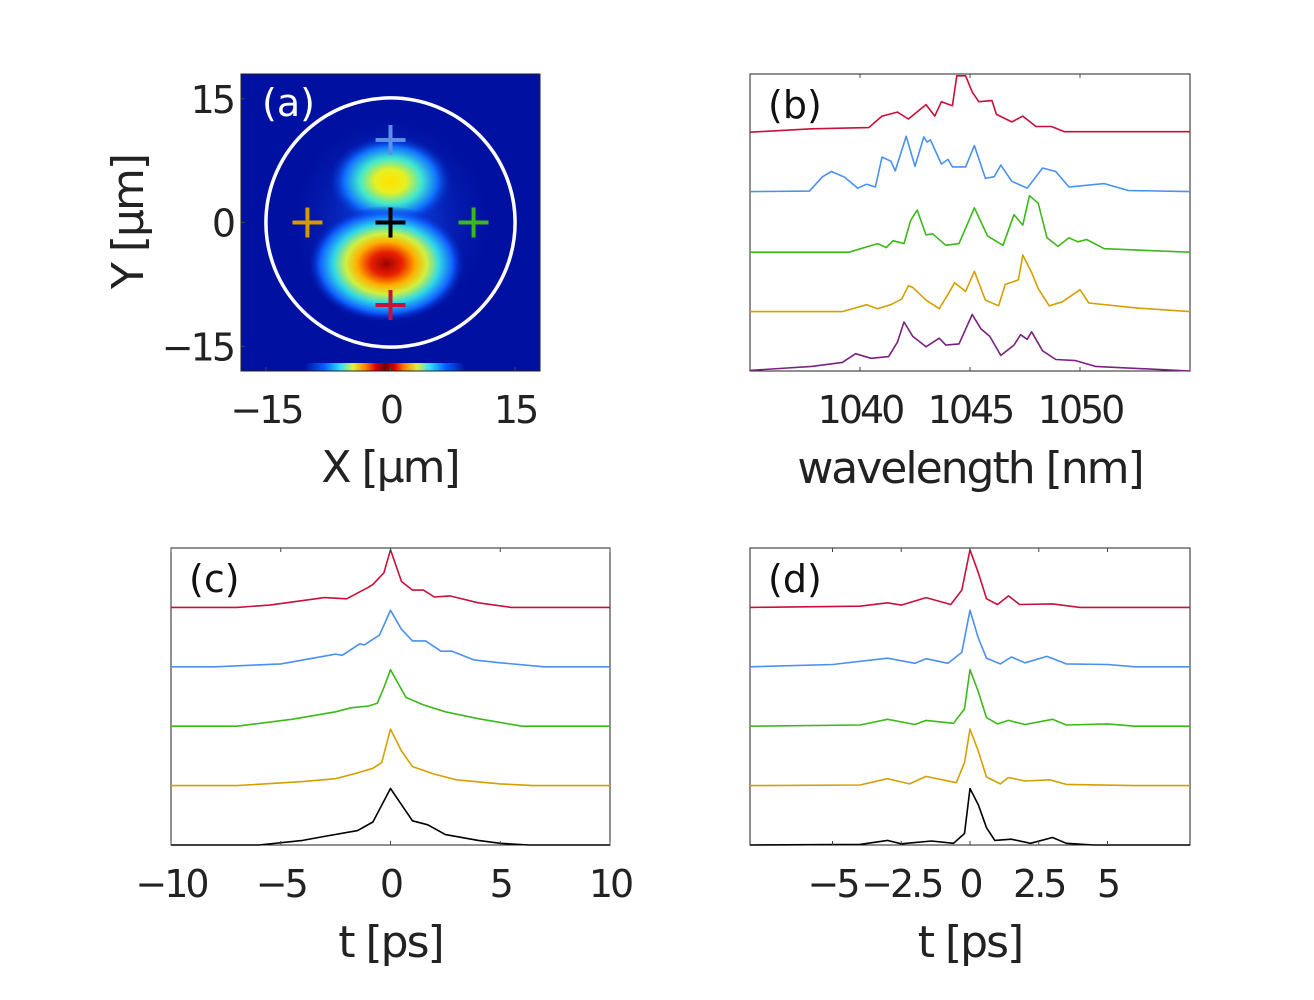  I want to click on intensity-lobe-upper, so click(390, 181).